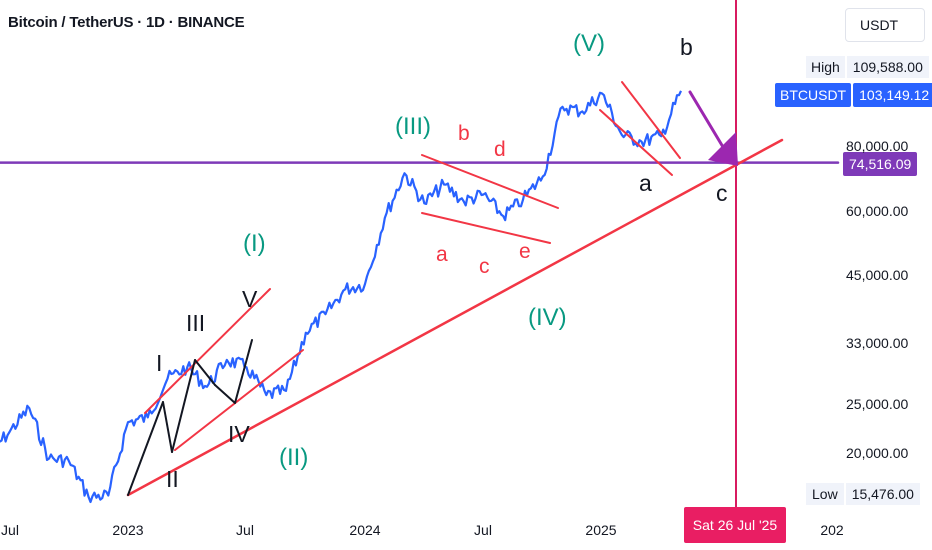 This screenshot has height=550, width=932. I want to click on y-tick: 80,000.00, so click(877, 146).